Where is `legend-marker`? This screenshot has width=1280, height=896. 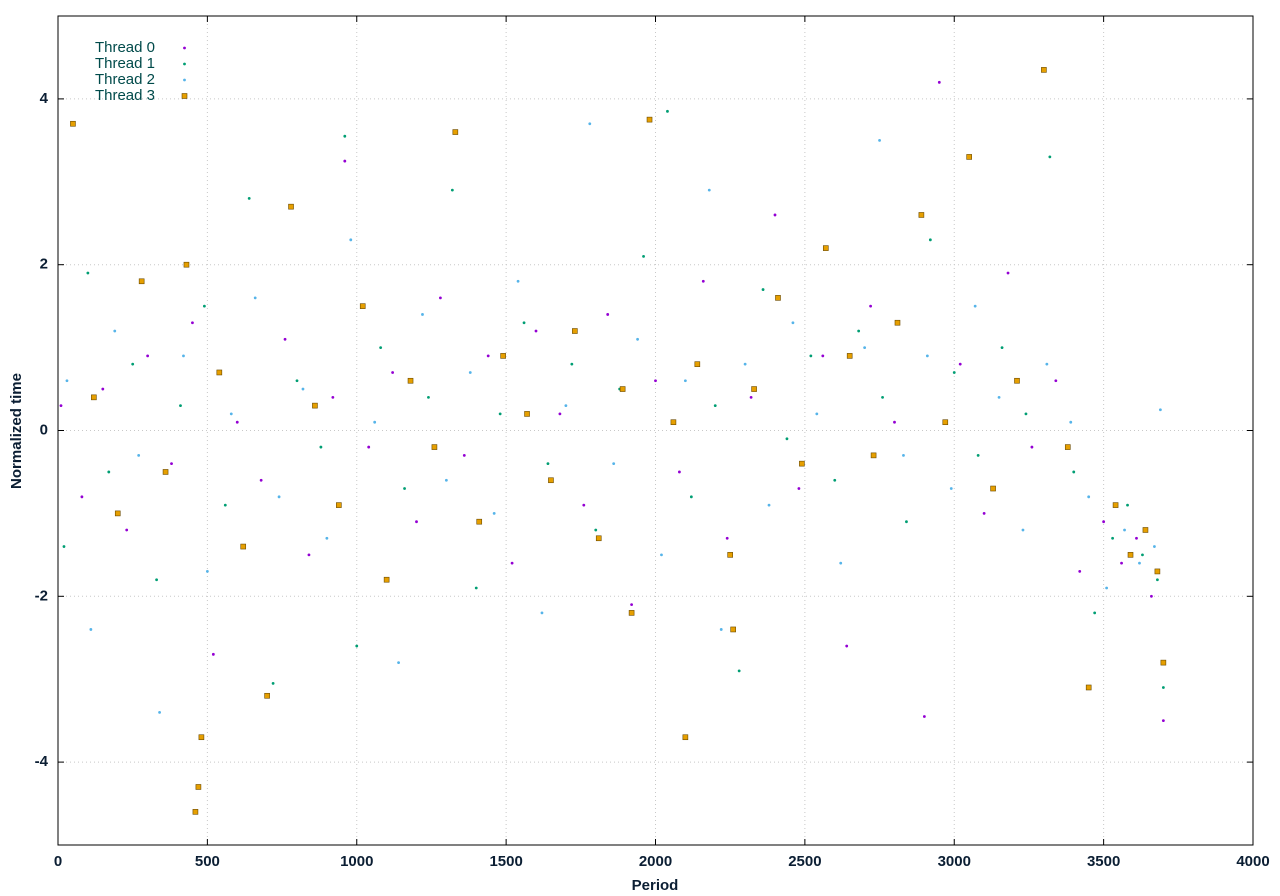
legend-marker is located at coordinates (184, 64).